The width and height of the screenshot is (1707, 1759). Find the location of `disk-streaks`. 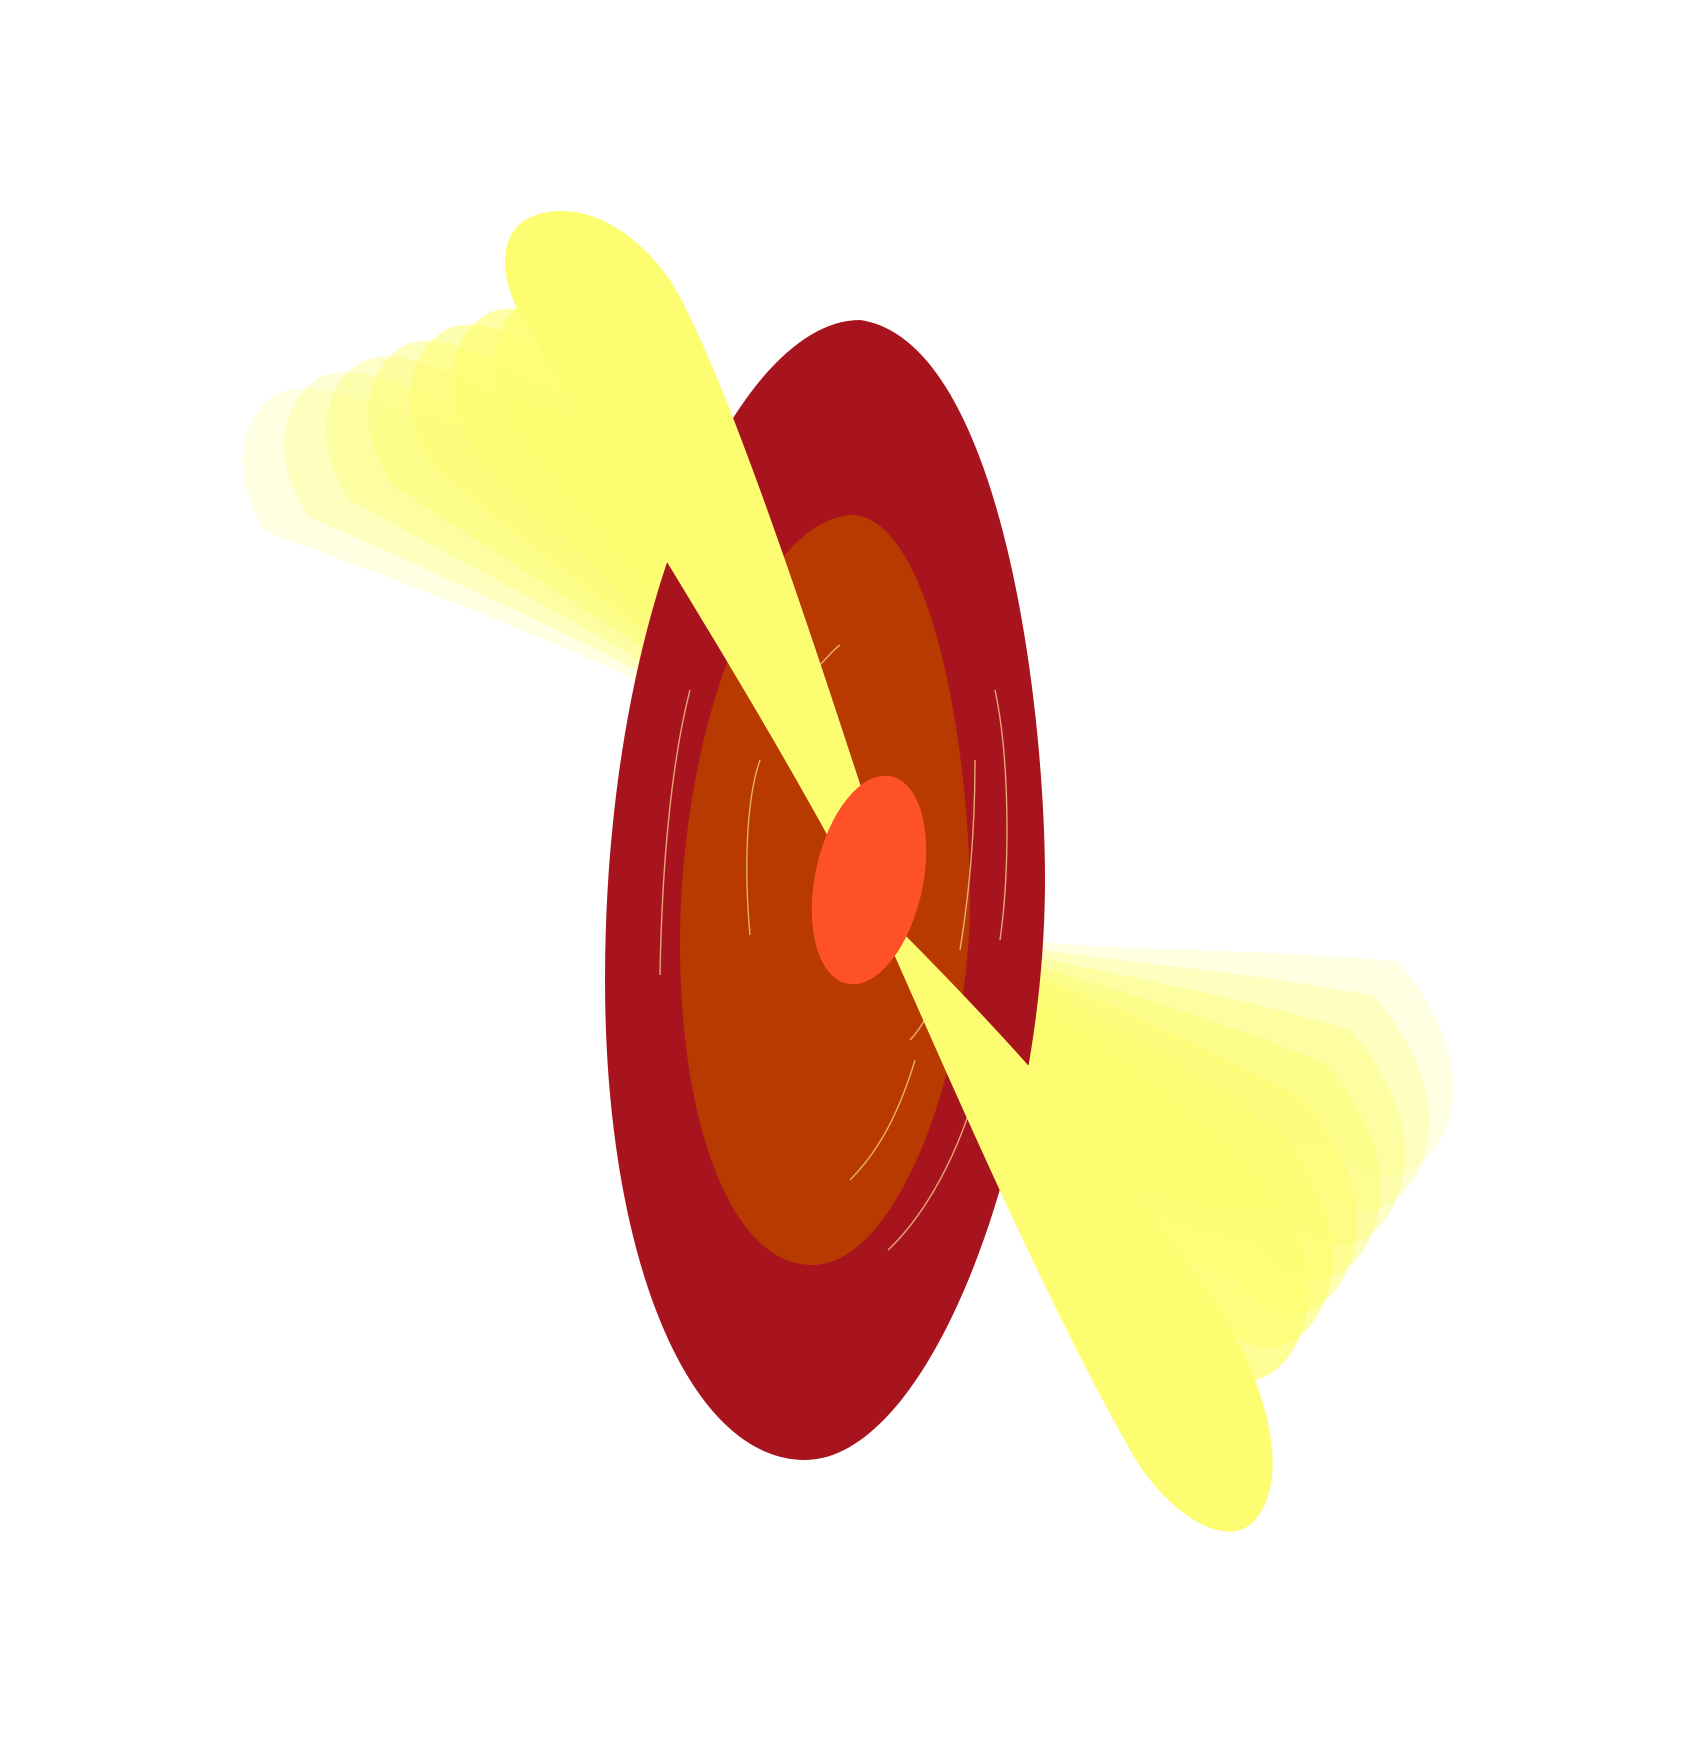

disk-streaks is located at coordinates (833, 947).